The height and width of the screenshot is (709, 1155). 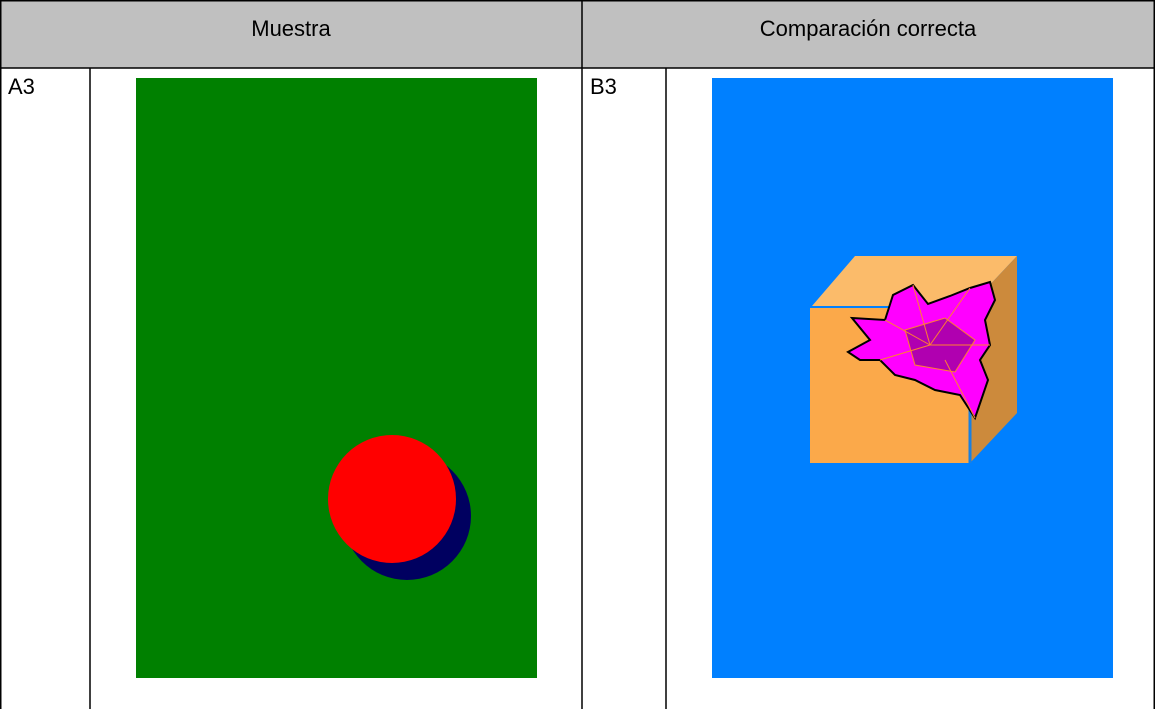 I want to click on row-label: A3, so click(x=21, y=86).